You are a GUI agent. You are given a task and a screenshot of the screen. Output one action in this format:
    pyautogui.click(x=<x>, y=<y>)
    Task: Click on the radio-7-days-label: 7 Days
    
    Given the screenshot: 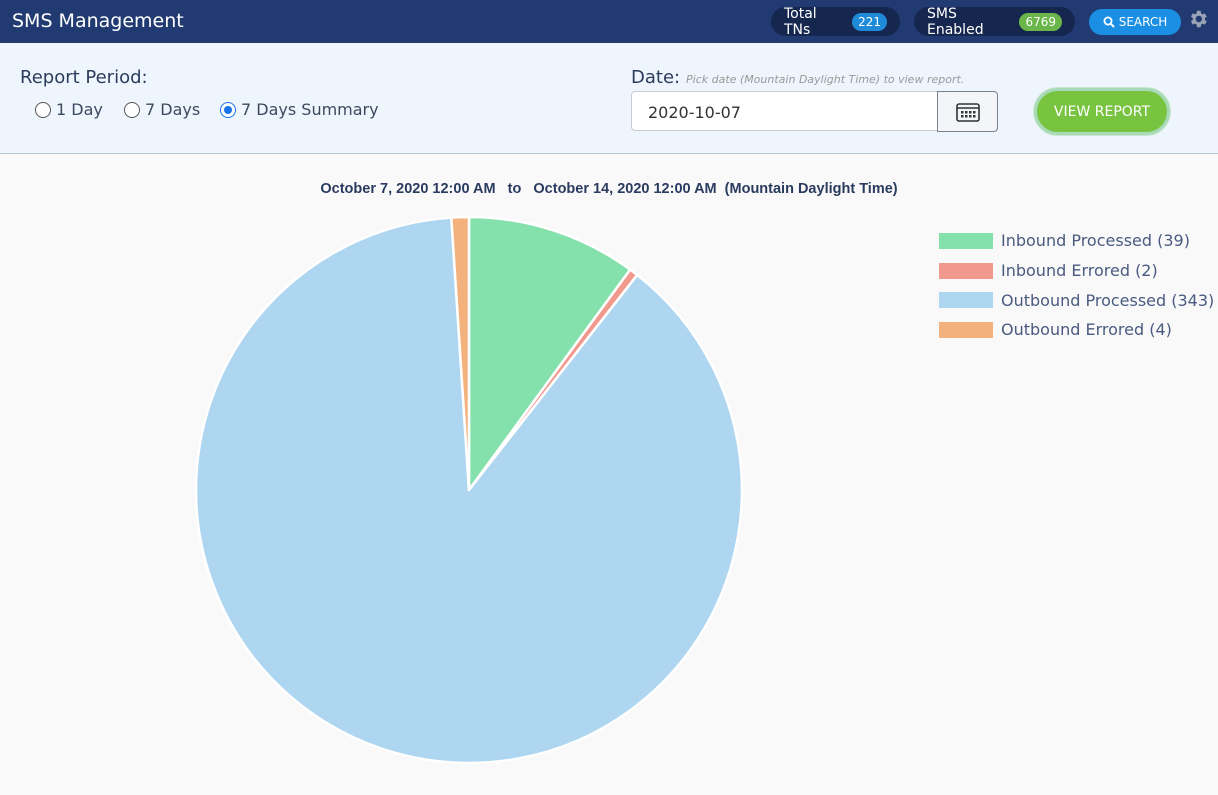 What is the action you would take?
    pyautogui.click(x=173, y=109)
    